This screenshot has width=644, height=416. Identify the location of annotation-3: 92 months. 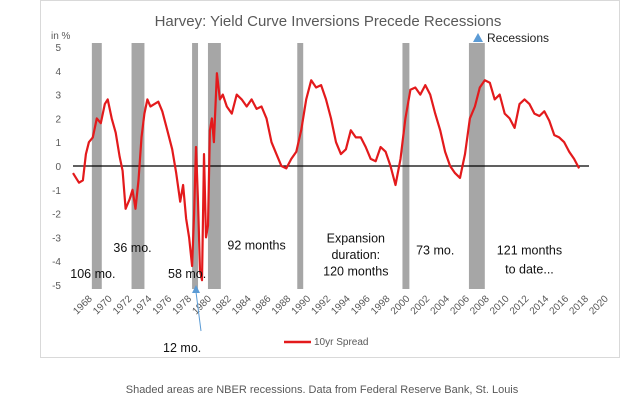
(256, 246).